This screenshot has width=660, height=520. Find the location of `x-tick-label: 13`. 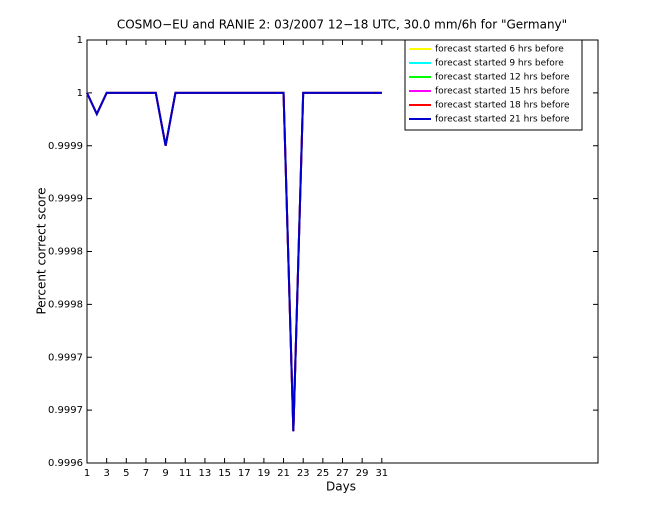

x-tick-label: 13 is located at coordinates (205, 473).